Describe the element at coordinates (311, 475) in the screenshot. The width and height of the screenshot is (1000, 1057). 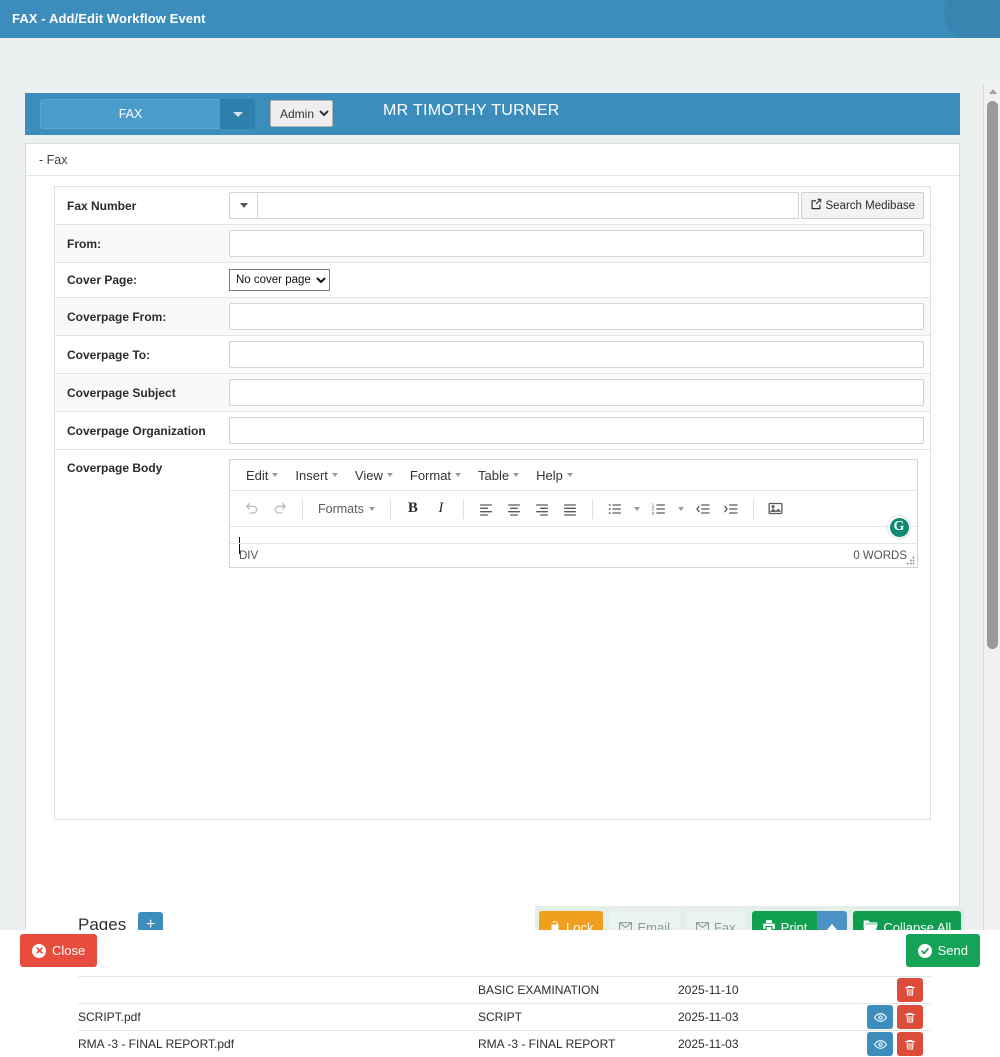
I see `menu-insert-label: Insert` at that location.